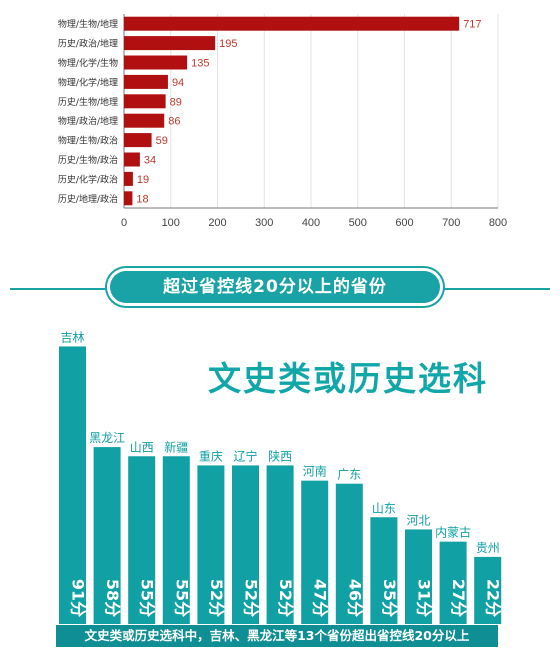 The height and width of the screenshot is (657, 560). What do you see at coordinates (107, 438) in the screenshot?
I see `category-label: 黑龙江` at bounding box center [107, 438].